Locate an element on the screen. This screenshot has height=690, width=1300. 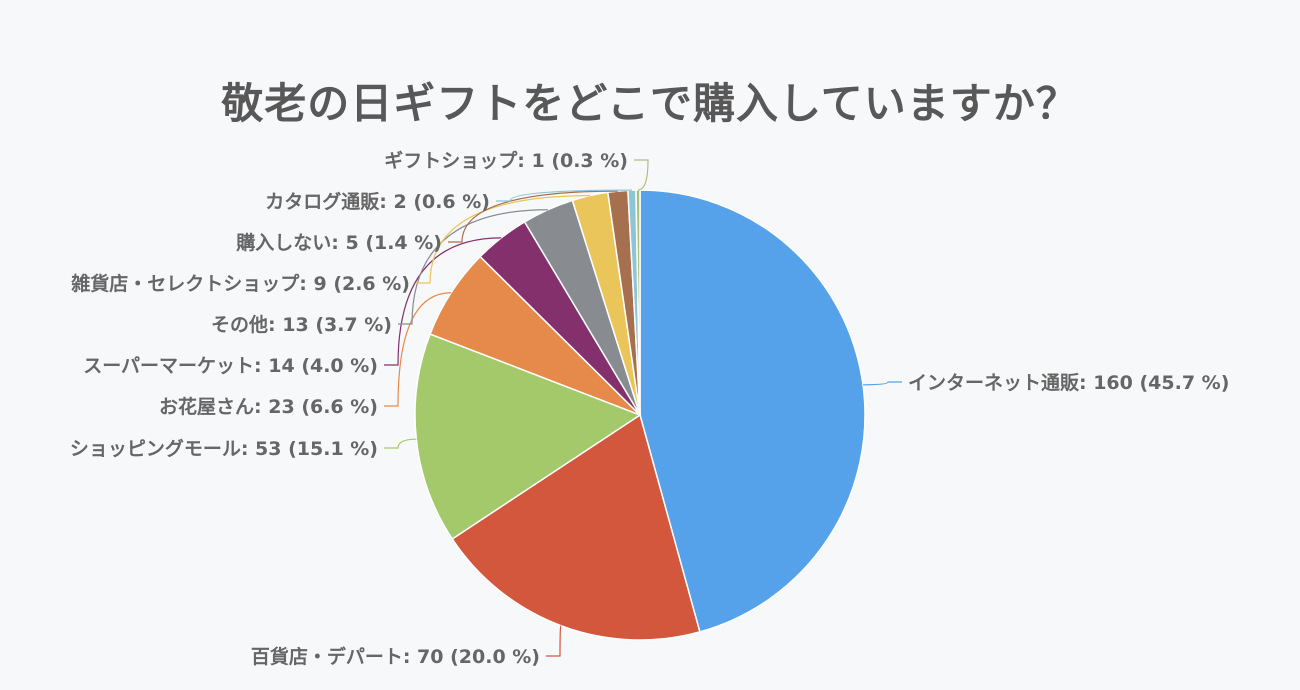
slice-label: ギフトショップ: 1 (0.3 %) is located at coordinates (506, 160).